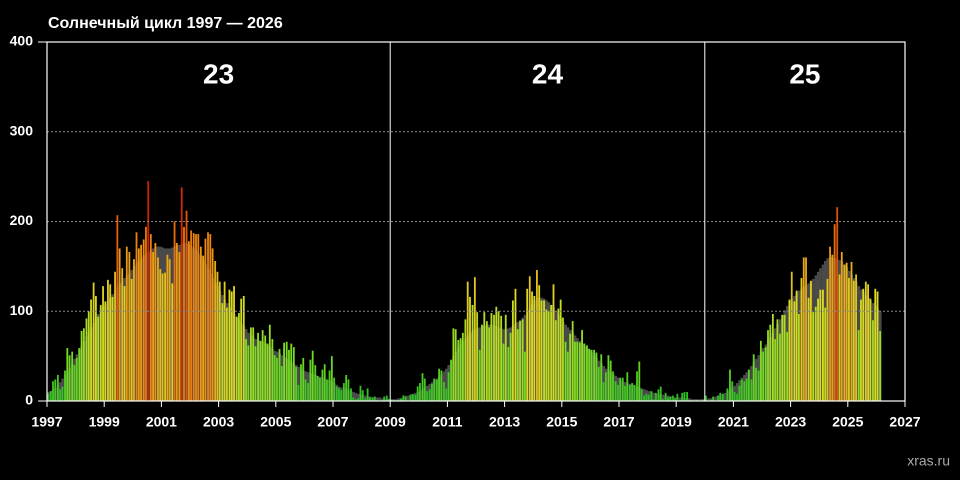 The height and width of the screenshot is (480, 960). Describe the element at coordinates (847, 422) in the screenshot. I see `x-tick-label: 2025` at that location.